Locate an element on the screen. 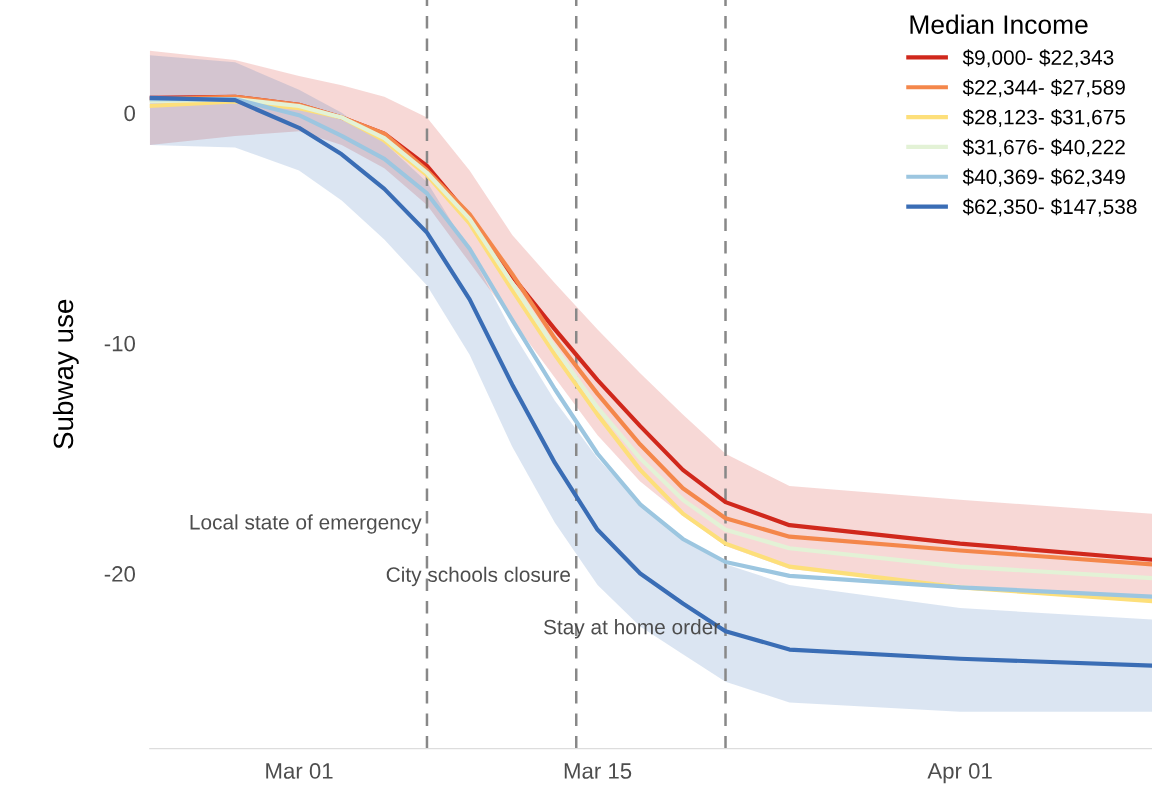 The width and height of the screenshot is (1152, 788). legend-title: Median Income is located at coordinates (999, 24).